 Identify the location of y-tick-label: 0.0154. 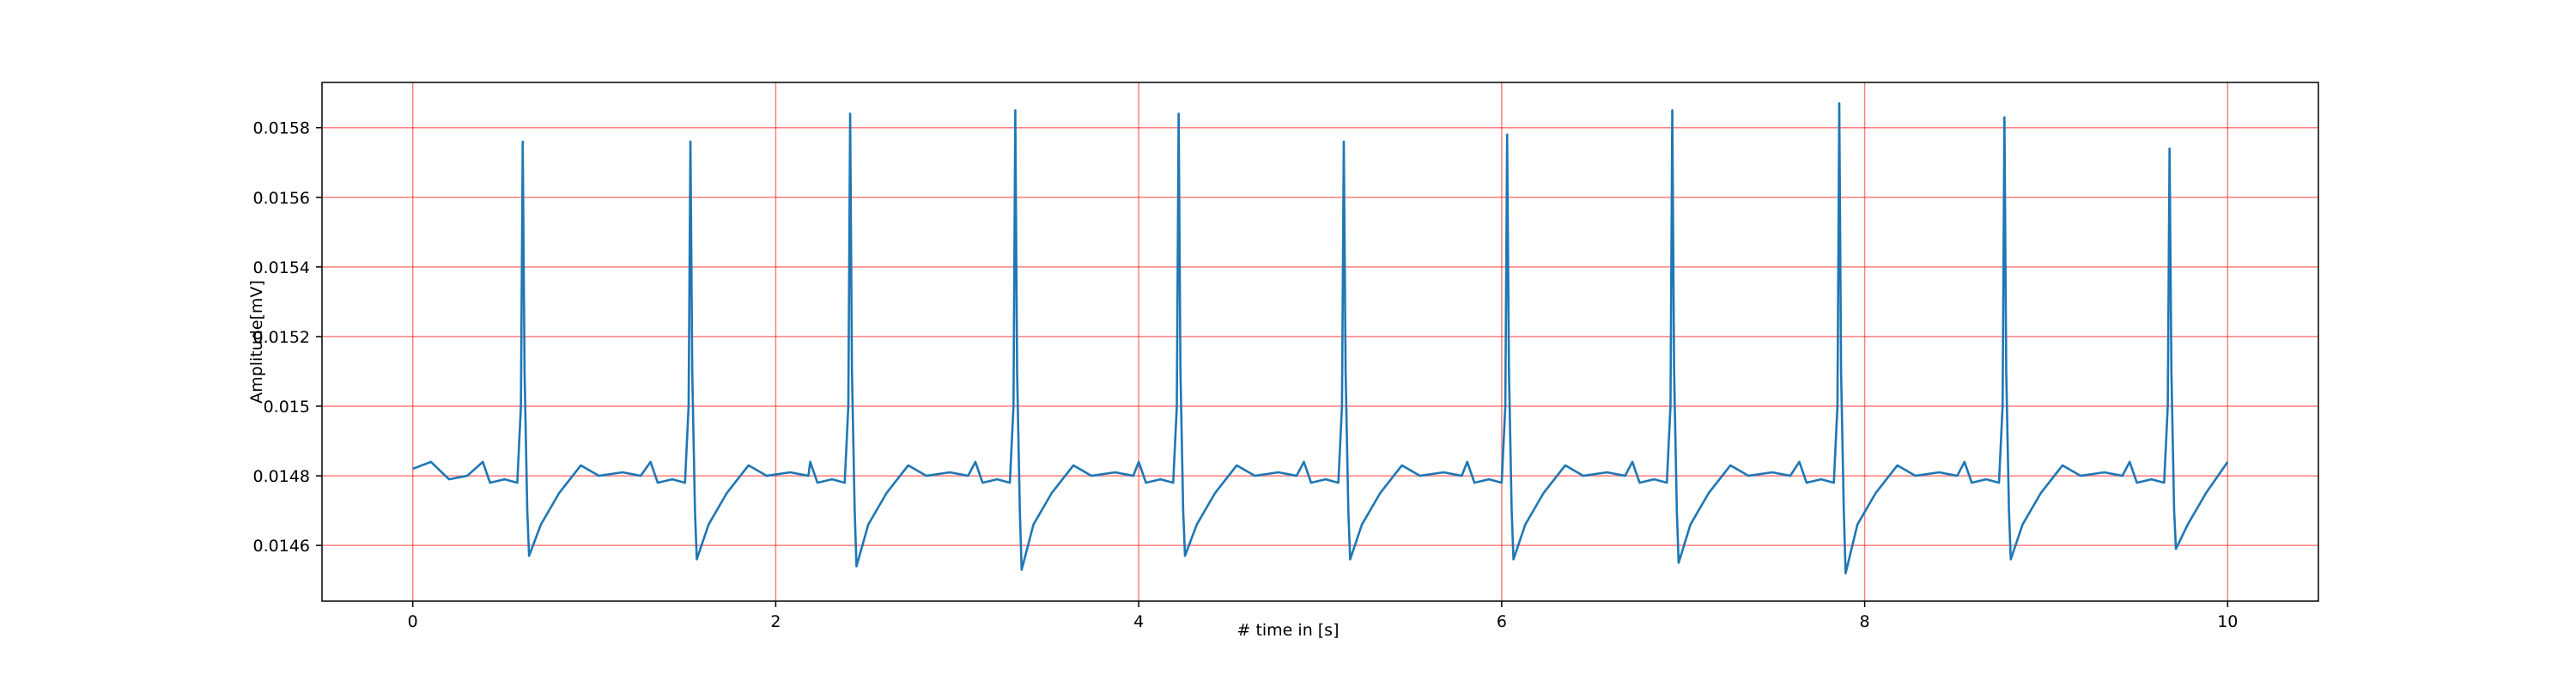
(281, 267).